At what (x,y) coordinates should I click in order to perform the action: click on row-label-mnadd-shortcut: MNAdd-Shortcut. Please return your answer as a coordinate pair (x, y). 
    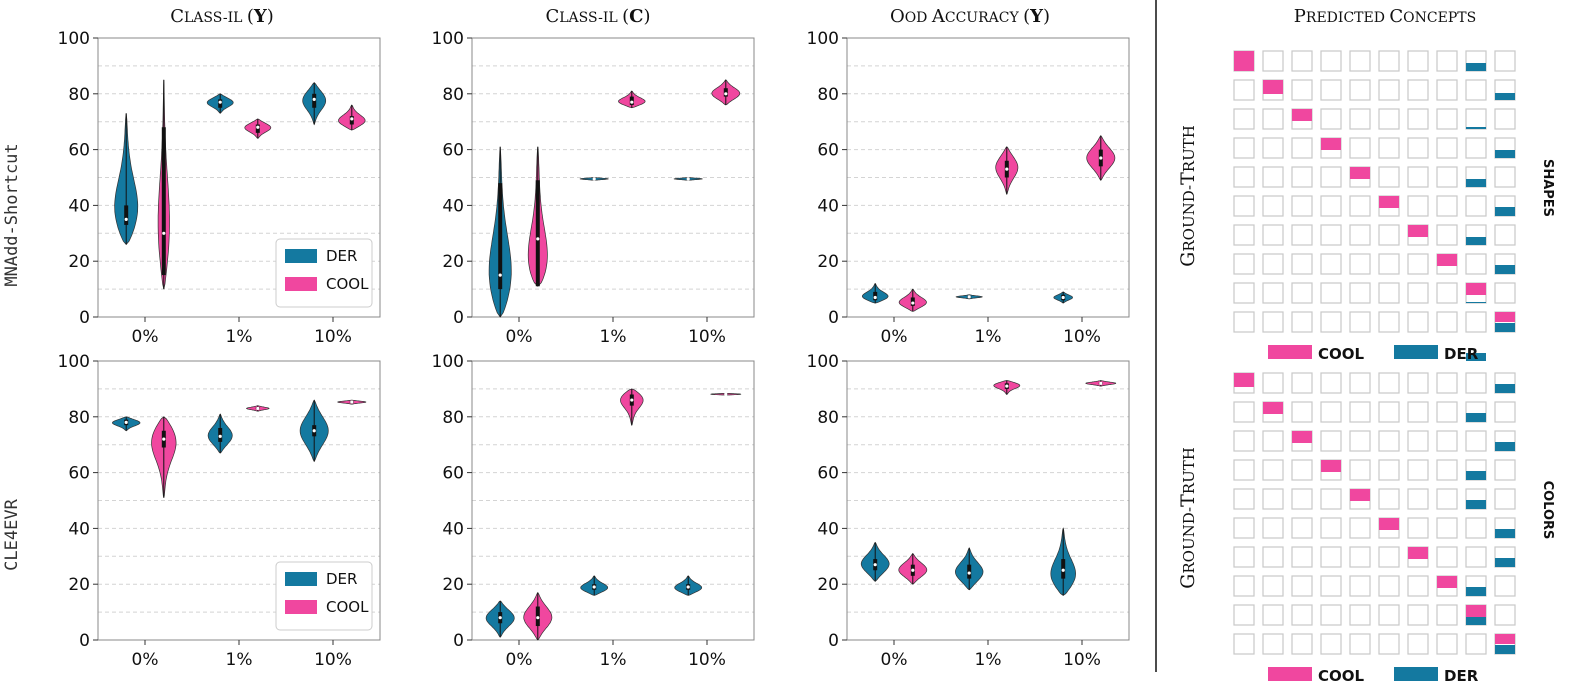
    Looking at the image, I should click on (12, 214).